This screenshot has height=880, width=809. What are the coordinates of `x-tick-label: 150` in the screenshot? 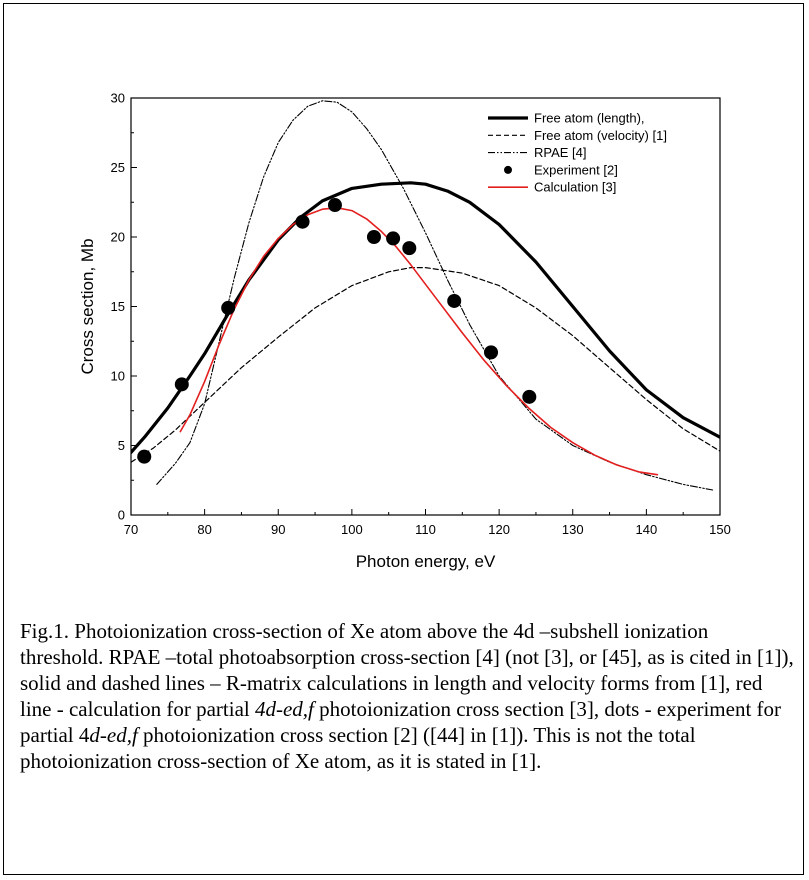 It's located at (720, 529).